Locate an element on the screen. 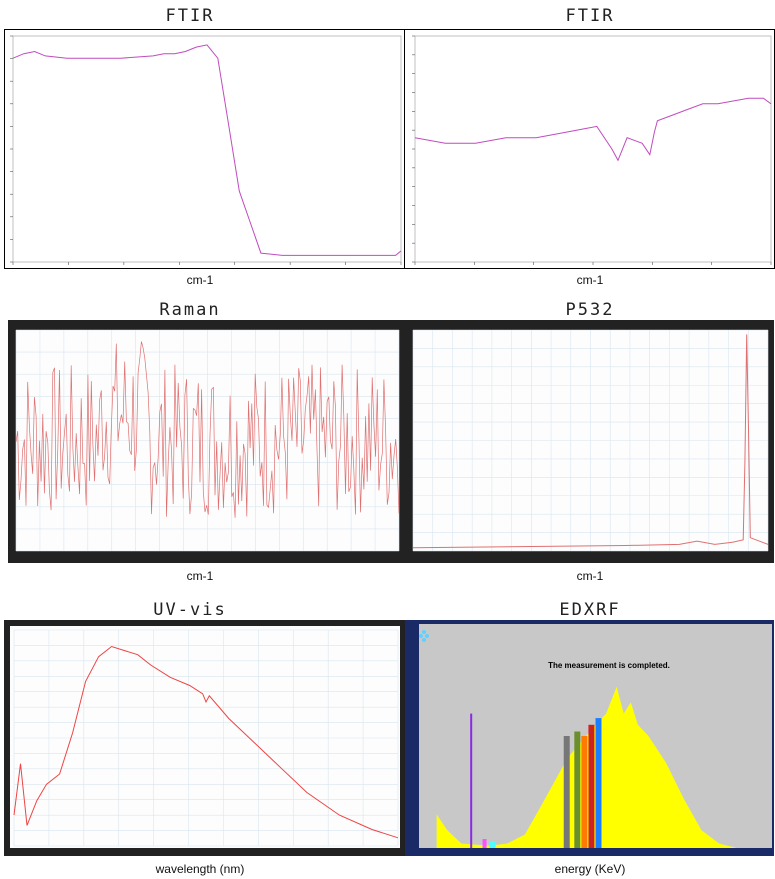 This screenshot has width=775, height=879. ftir1-title: FTIR is located at coordinates (190, 16).